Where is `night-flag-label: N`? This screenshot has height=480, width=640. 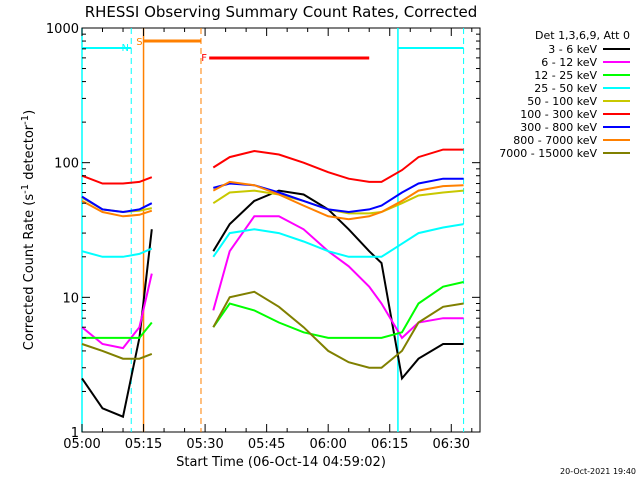 night-flag-label: N is located at coordinates (124, 48).